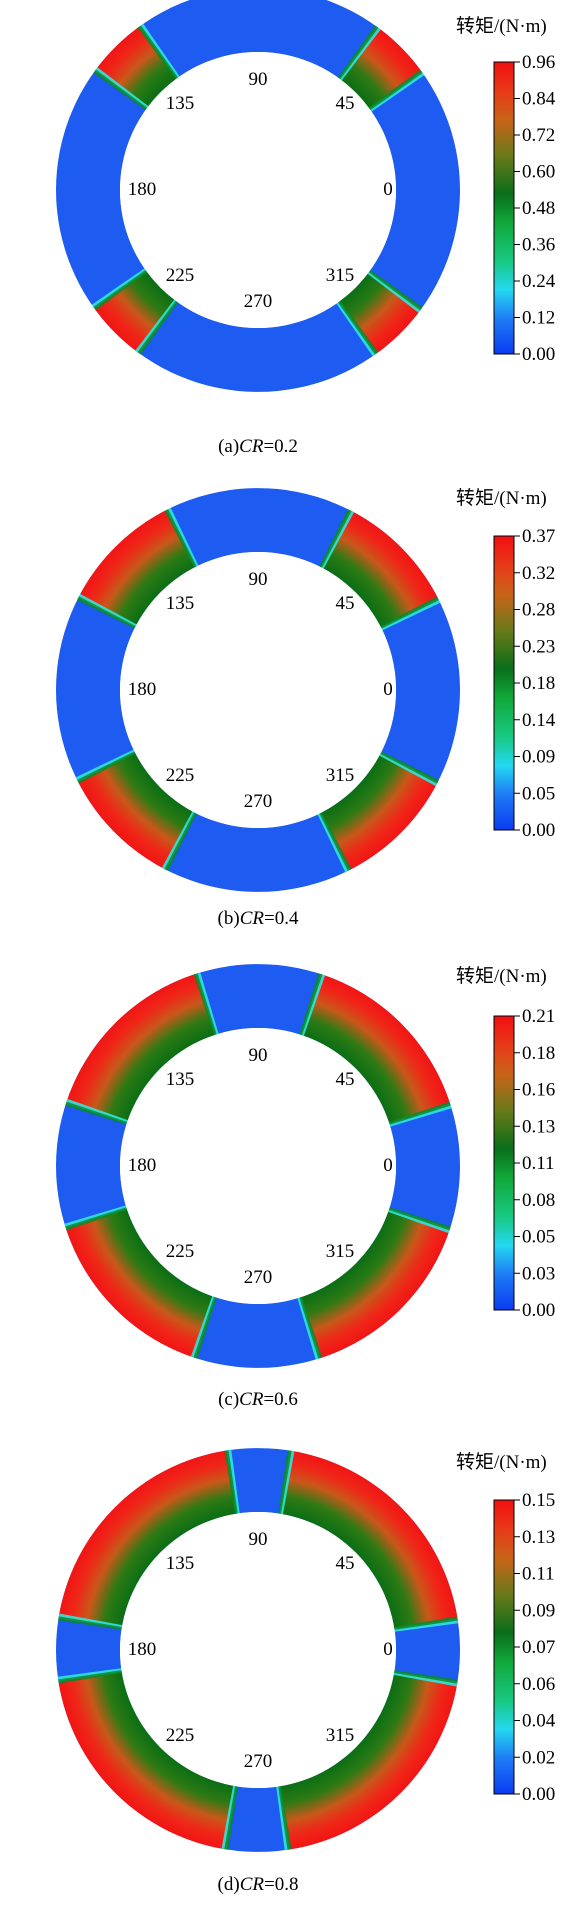  What do you see at coordinates (538, 646) in the screenshot?
I see `colorbar-tick-label: 0.23` at bounding box center [538, 646].